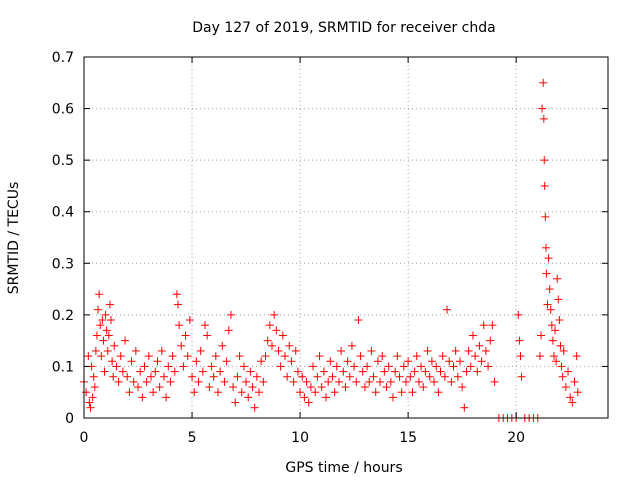 This screenshot has height=480, width=640. I want to click on y-tick-label: 0.4, so click(63, 213).